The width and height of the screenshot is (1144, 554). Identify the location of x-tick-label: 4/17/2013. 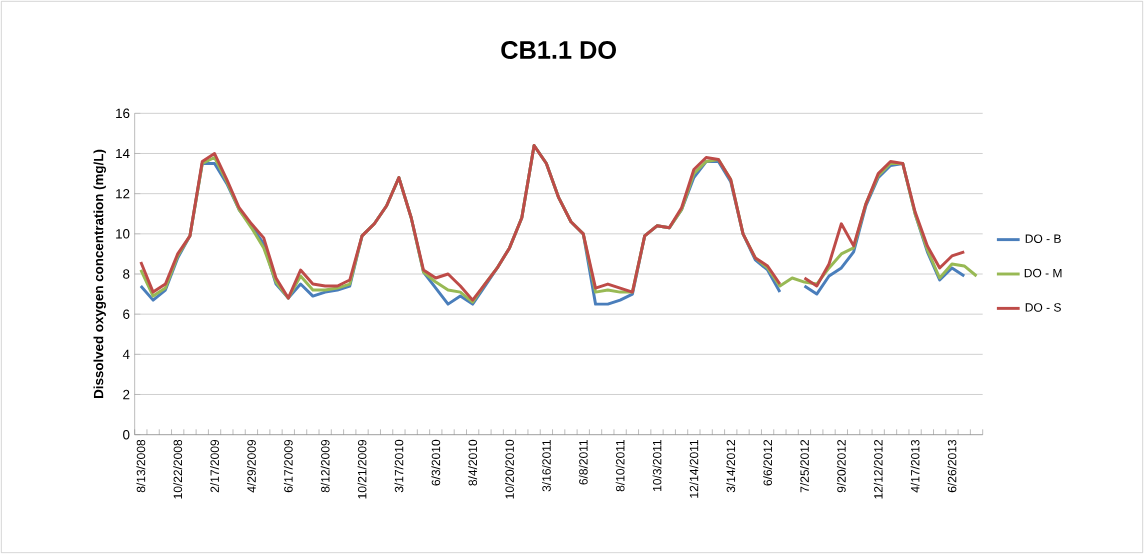
(915, 466).